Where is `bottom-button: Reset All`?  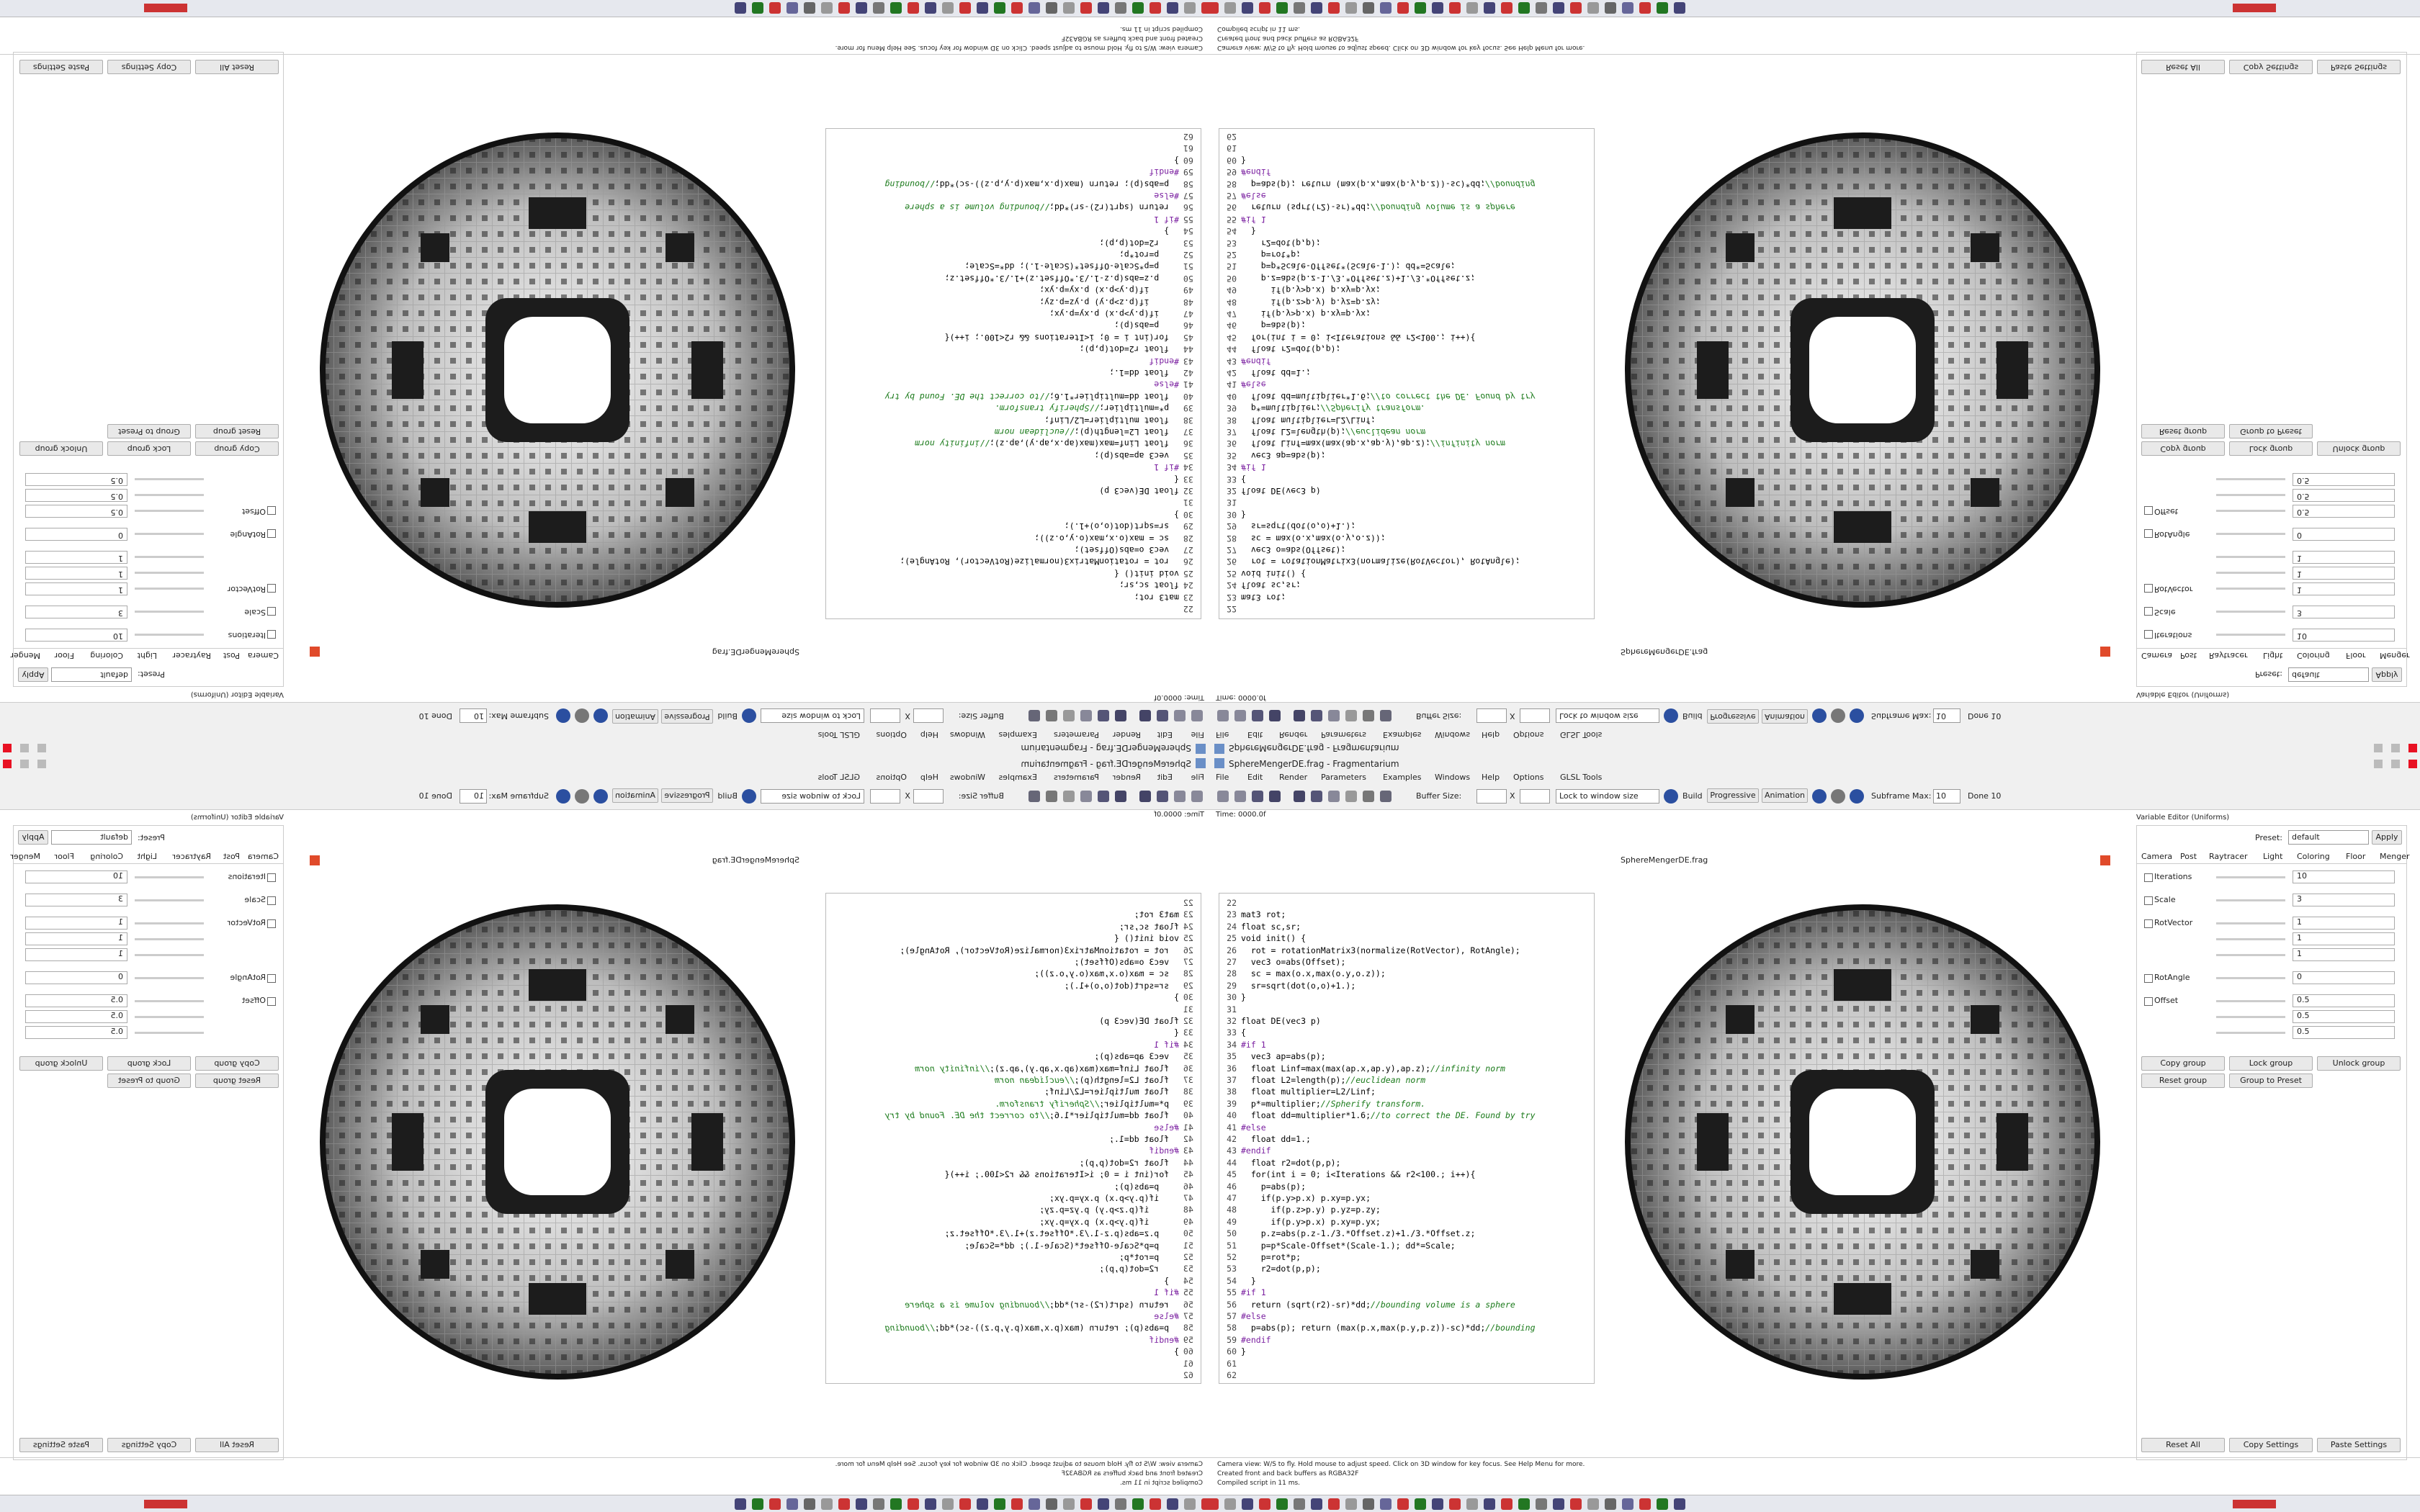
bottom-button: Reset All is located at coordinates (237, 67).